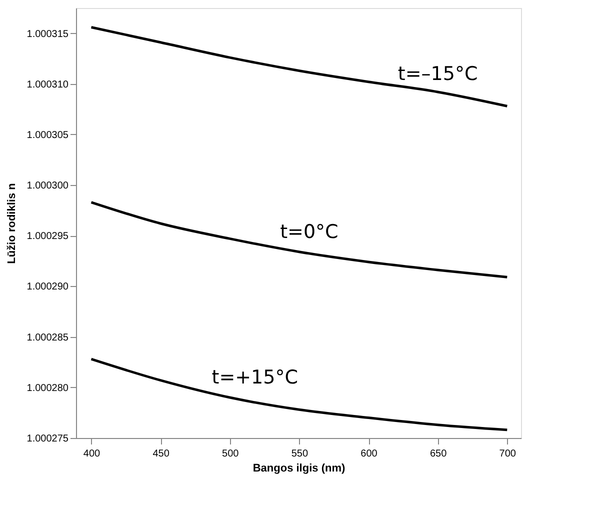 Image resolution: width=610 pixels, height=525 pixels. I want to click on x-tick-label: 600, so click(369, 454).